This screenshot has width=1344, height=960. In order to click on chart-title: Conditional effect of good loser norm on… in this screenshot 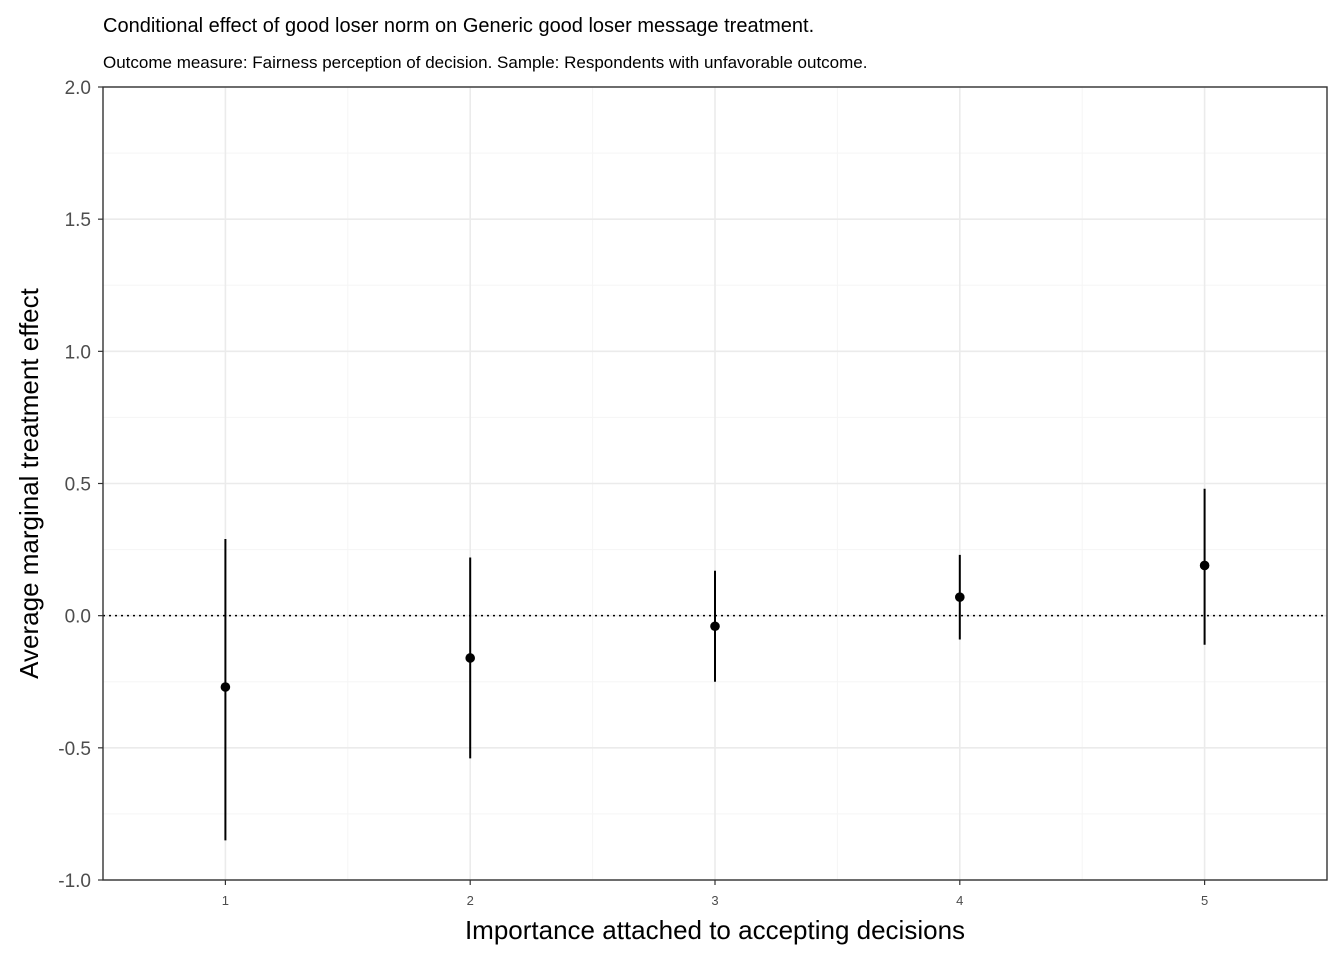, I will do `click(458, 26)`.